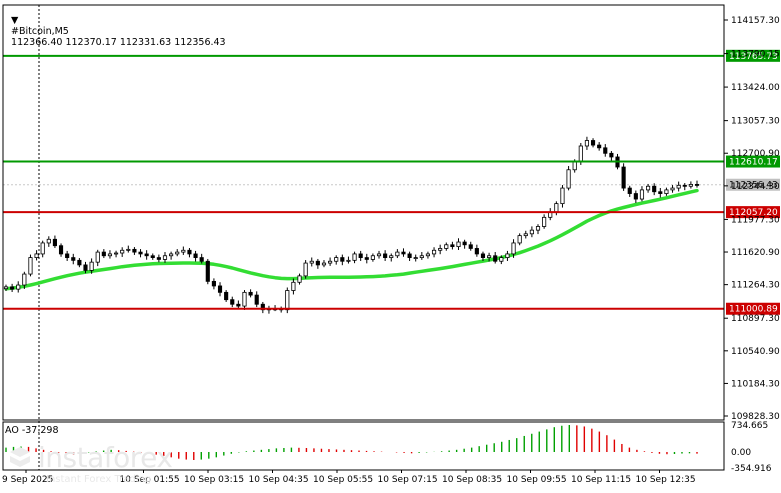 Image resolution: width=781 pixels, height=493 pixels. What do you see at coordinates (755, 220) in the screenshot?
I see `y-tick-label: 111977.30` at bounding box center [755, 220].